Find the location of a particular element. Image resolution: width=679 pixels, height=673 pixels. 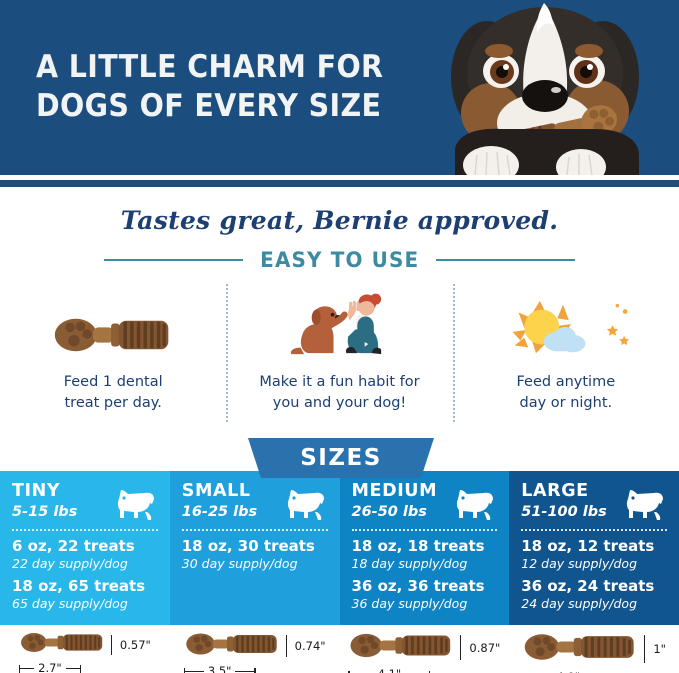

section-title: EASY TO USE is located at coordinates (339, 260).